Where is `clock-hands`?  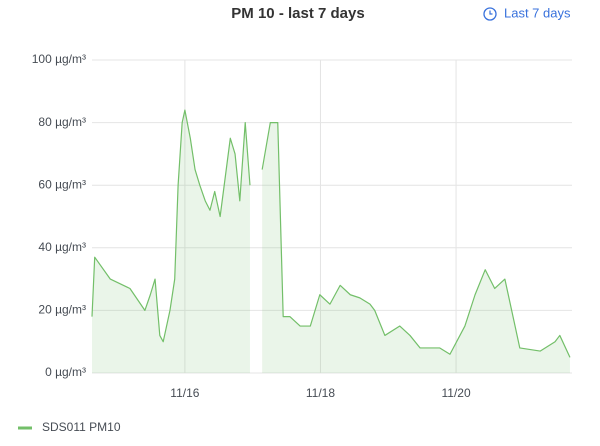
clock-hands is located at coordinates (491, 12).